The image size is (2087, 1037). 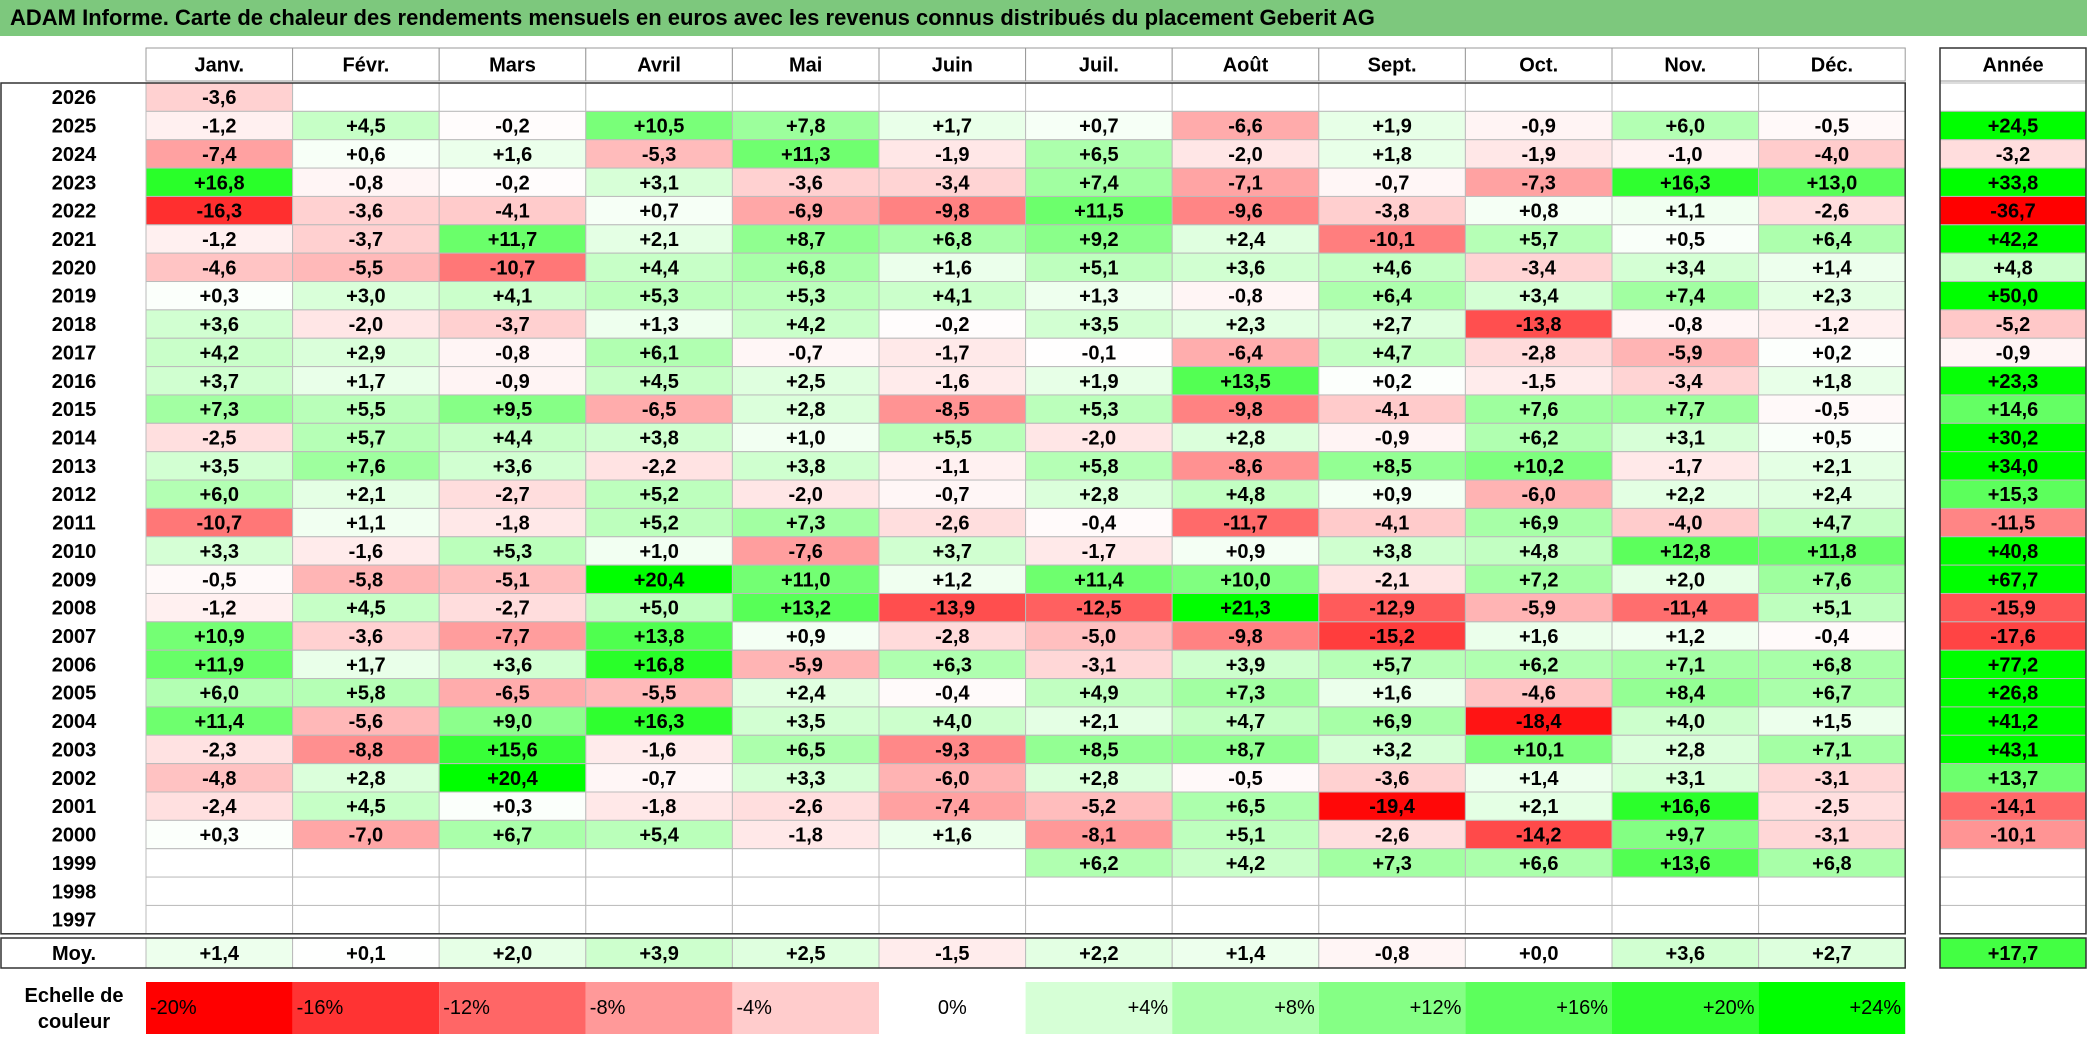 What do you see at coordinates (805, 552) in the screenshot?
I see `heatmap-cell-value: -7,6` at bounding box center [805, 552].